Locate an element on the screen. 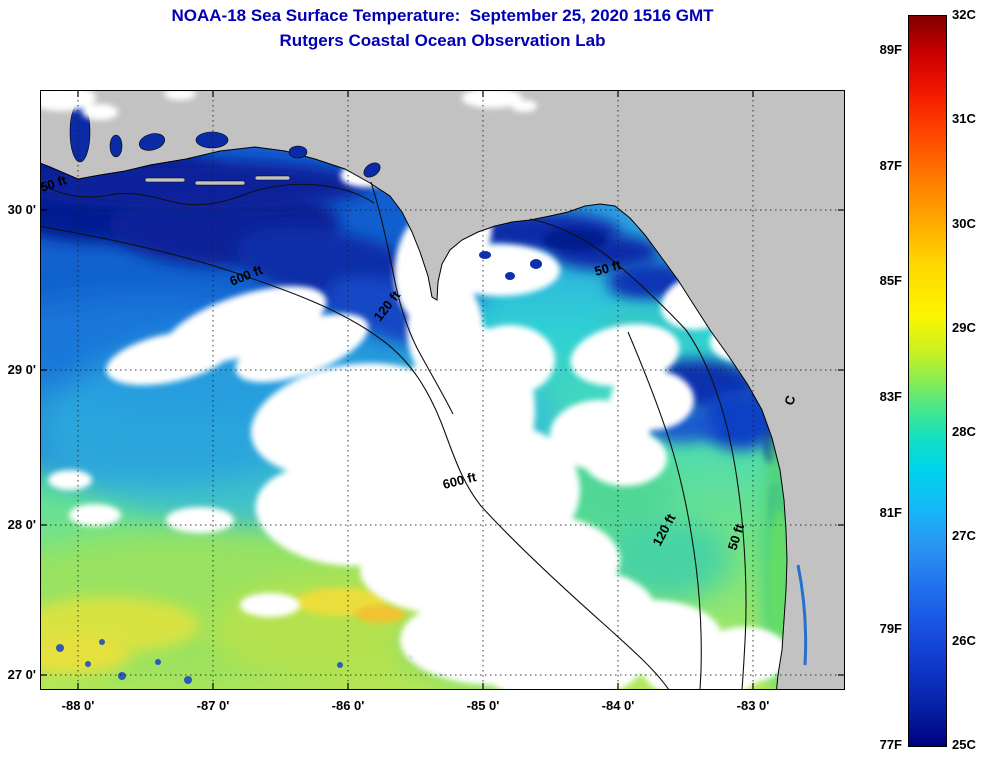 The width and height of the screenshot is (992, 770). colorbar-c-label-26: 26C is located at coordinates (964, 640).